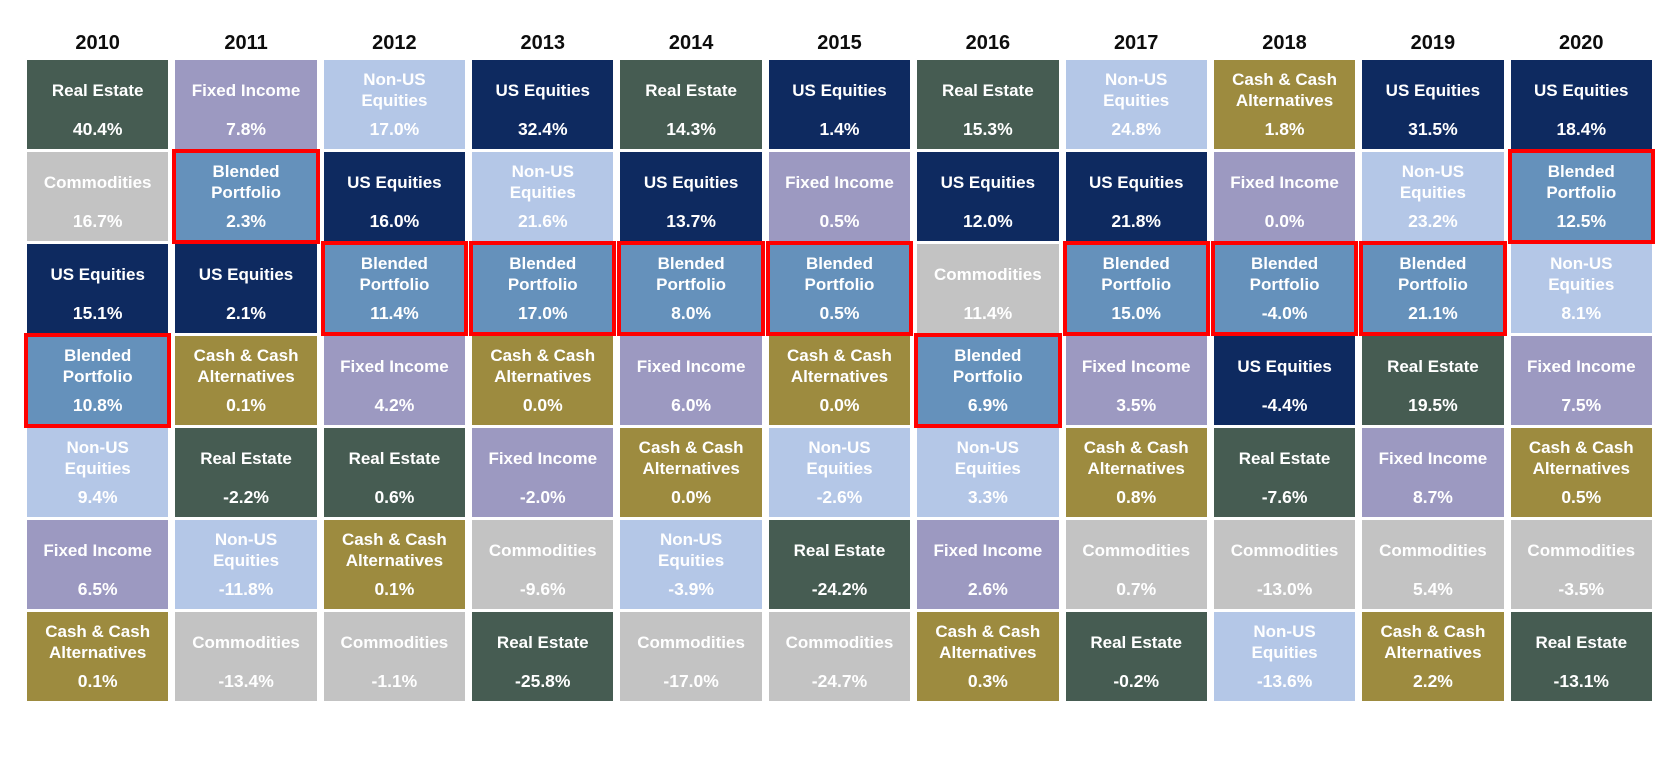 The width and height of the screenshot is (1678, 776). What do you see at coordinates (839, 104) in the screenshot?
I see `asset-cell: US Equities 1.4%` at bounding box center [839, 104].